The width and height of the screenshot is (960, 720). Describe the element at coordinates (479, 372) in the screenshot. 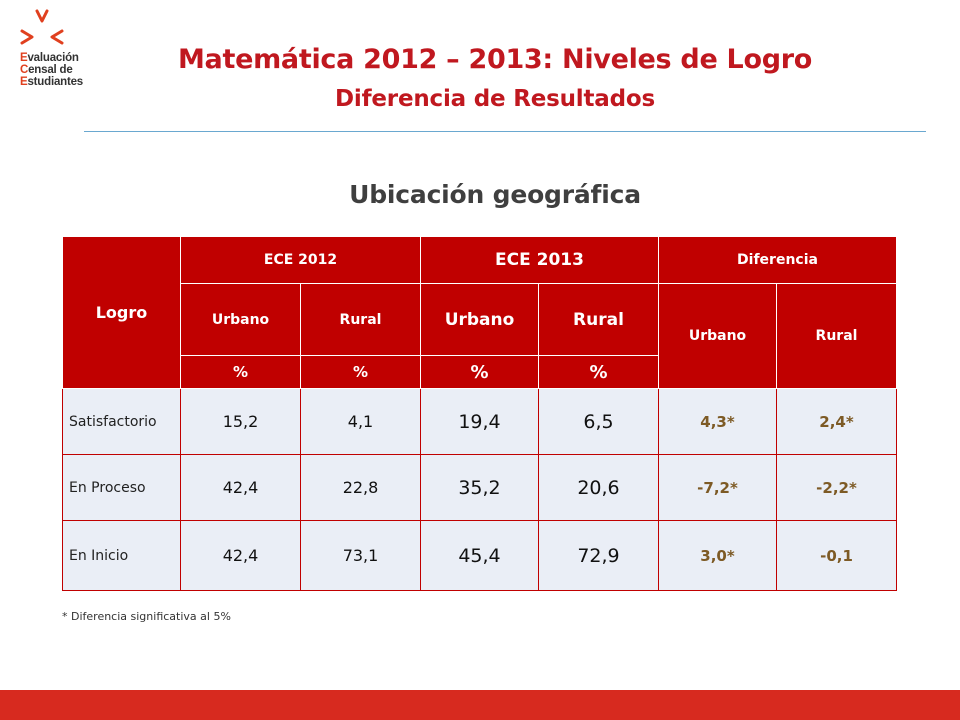

I see `header-2013-urbano-unit: %` at that location.